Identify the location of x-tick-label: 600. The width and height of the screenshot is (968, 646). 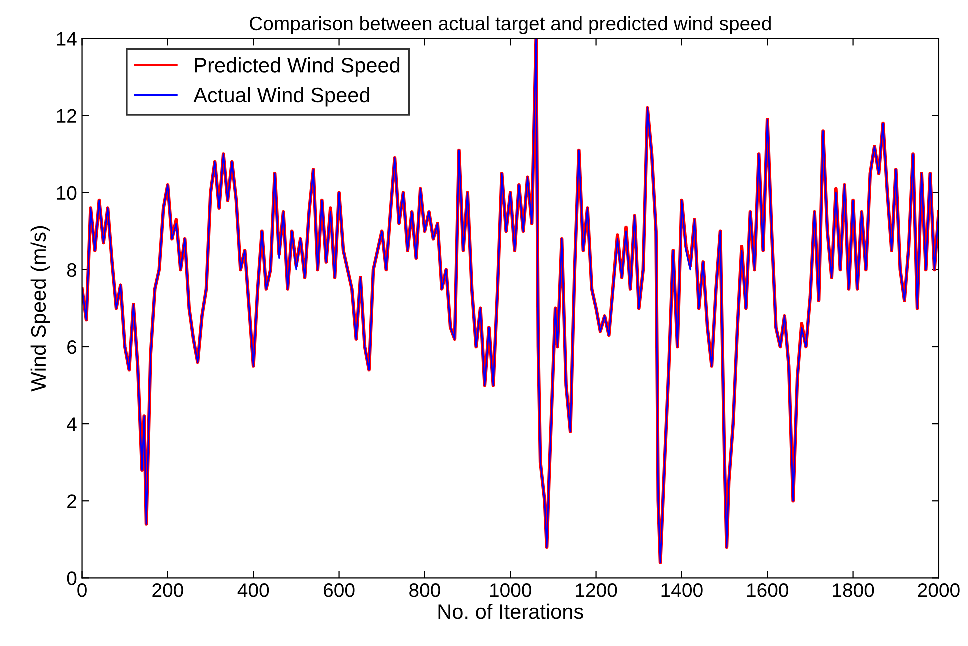
(339, 591).